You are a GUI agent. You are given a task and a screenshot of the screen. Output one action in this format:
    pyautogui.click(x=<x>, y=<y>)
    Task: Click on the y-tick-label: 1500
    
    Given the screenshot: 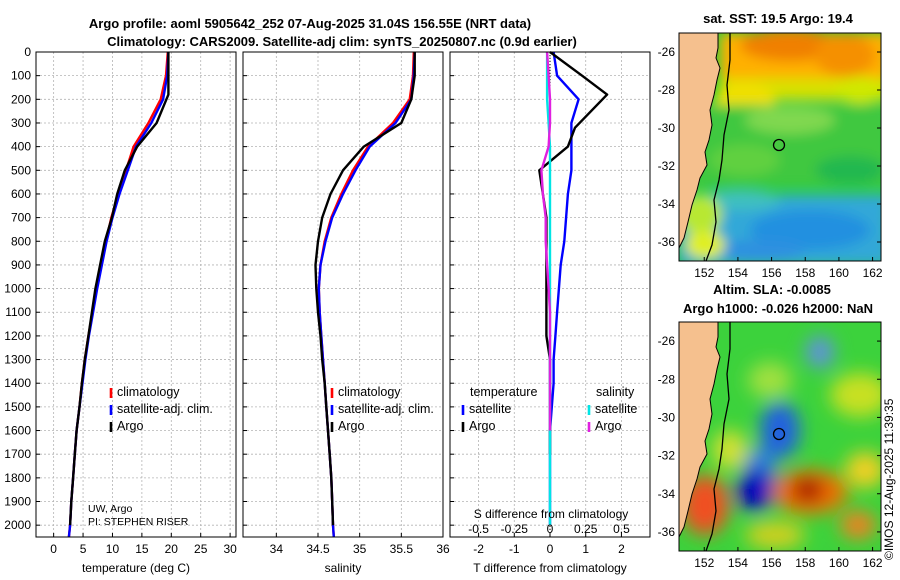 What is the action you would take?
    pyautogui.click(x=17, y=407)
    